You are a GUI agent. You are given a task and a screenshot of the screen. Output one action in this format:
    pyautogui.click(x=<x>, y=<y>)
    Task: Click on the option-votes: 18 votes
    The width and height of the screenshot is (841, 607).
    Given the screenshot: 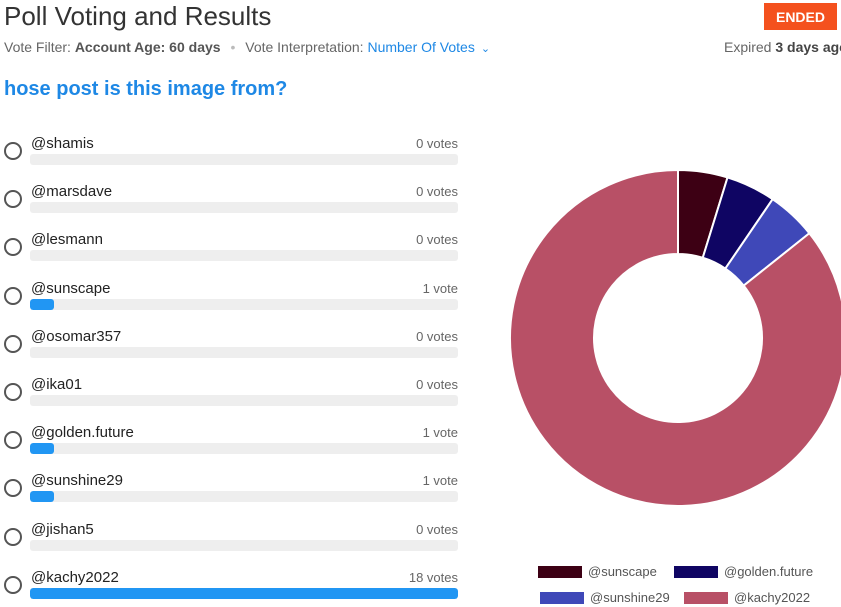 What is the action you would take?
    pyautogui.click(x=433, y=577)
    